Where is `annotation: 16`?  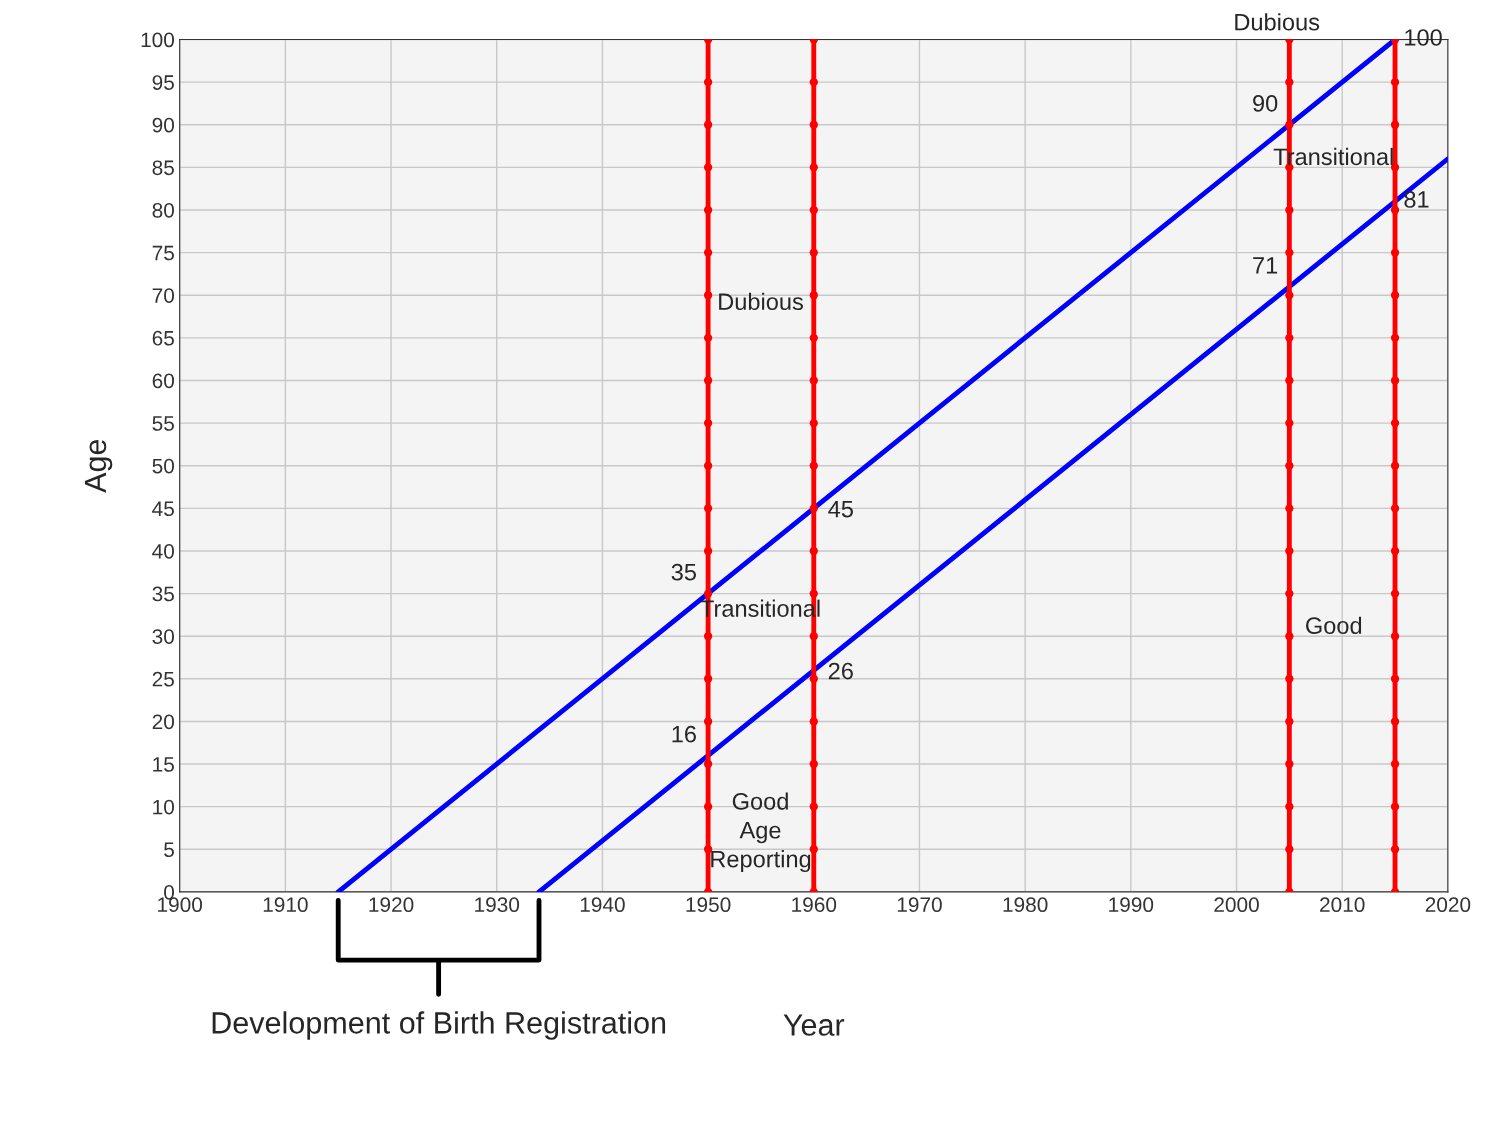 annotation: 16 is located at coordinates (684, 734).